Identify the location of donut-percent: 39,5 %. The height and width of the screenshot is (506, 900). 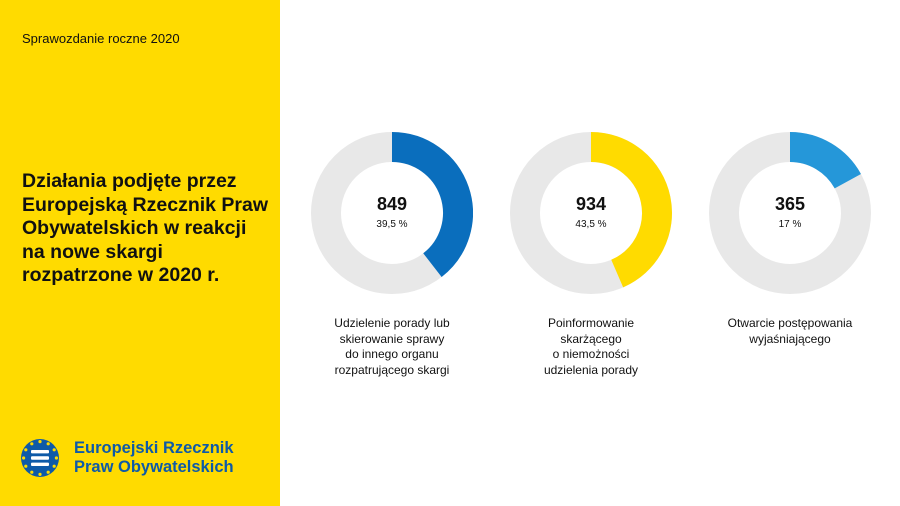
(392, 224).